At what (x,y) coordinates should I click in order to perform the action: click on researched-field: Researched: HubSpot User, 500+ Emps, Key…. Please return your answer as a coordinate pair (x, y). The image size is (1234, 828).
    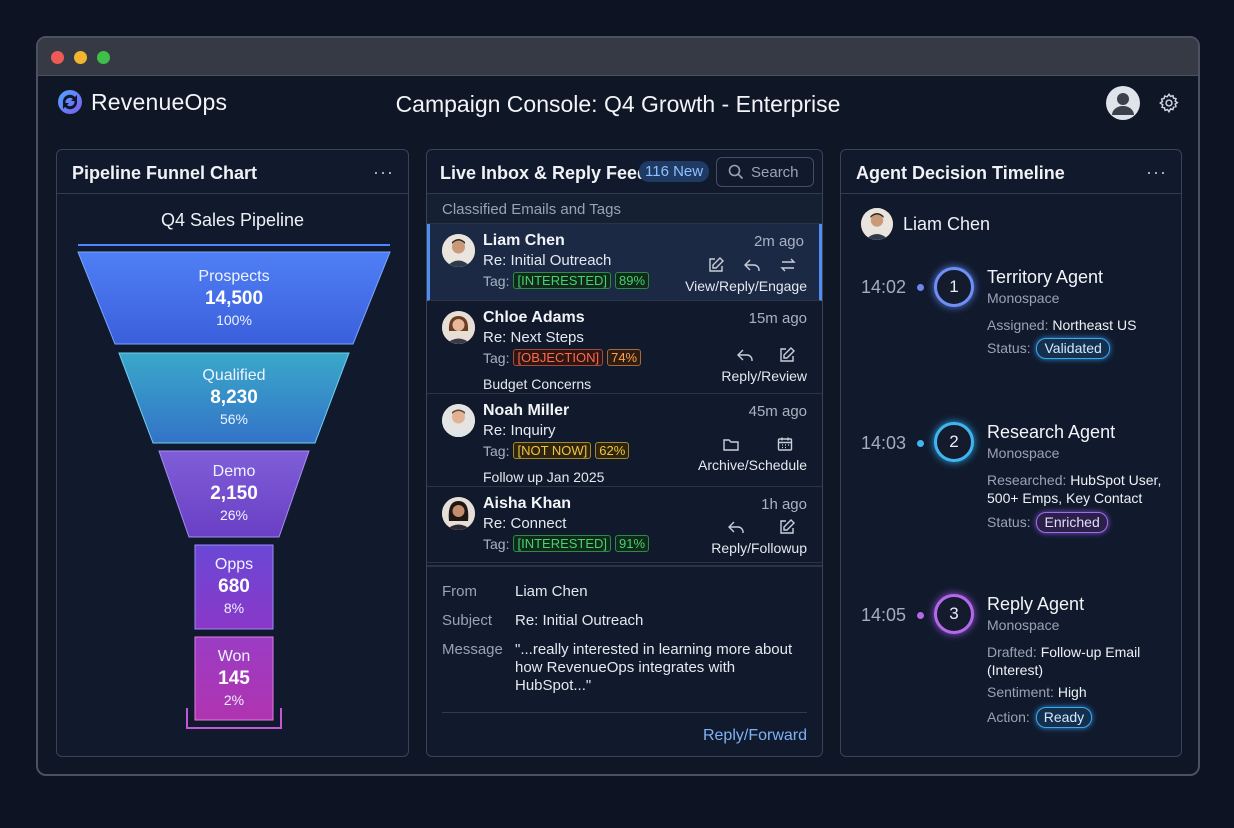
    Looking at the image, I should click on (1082, 489).